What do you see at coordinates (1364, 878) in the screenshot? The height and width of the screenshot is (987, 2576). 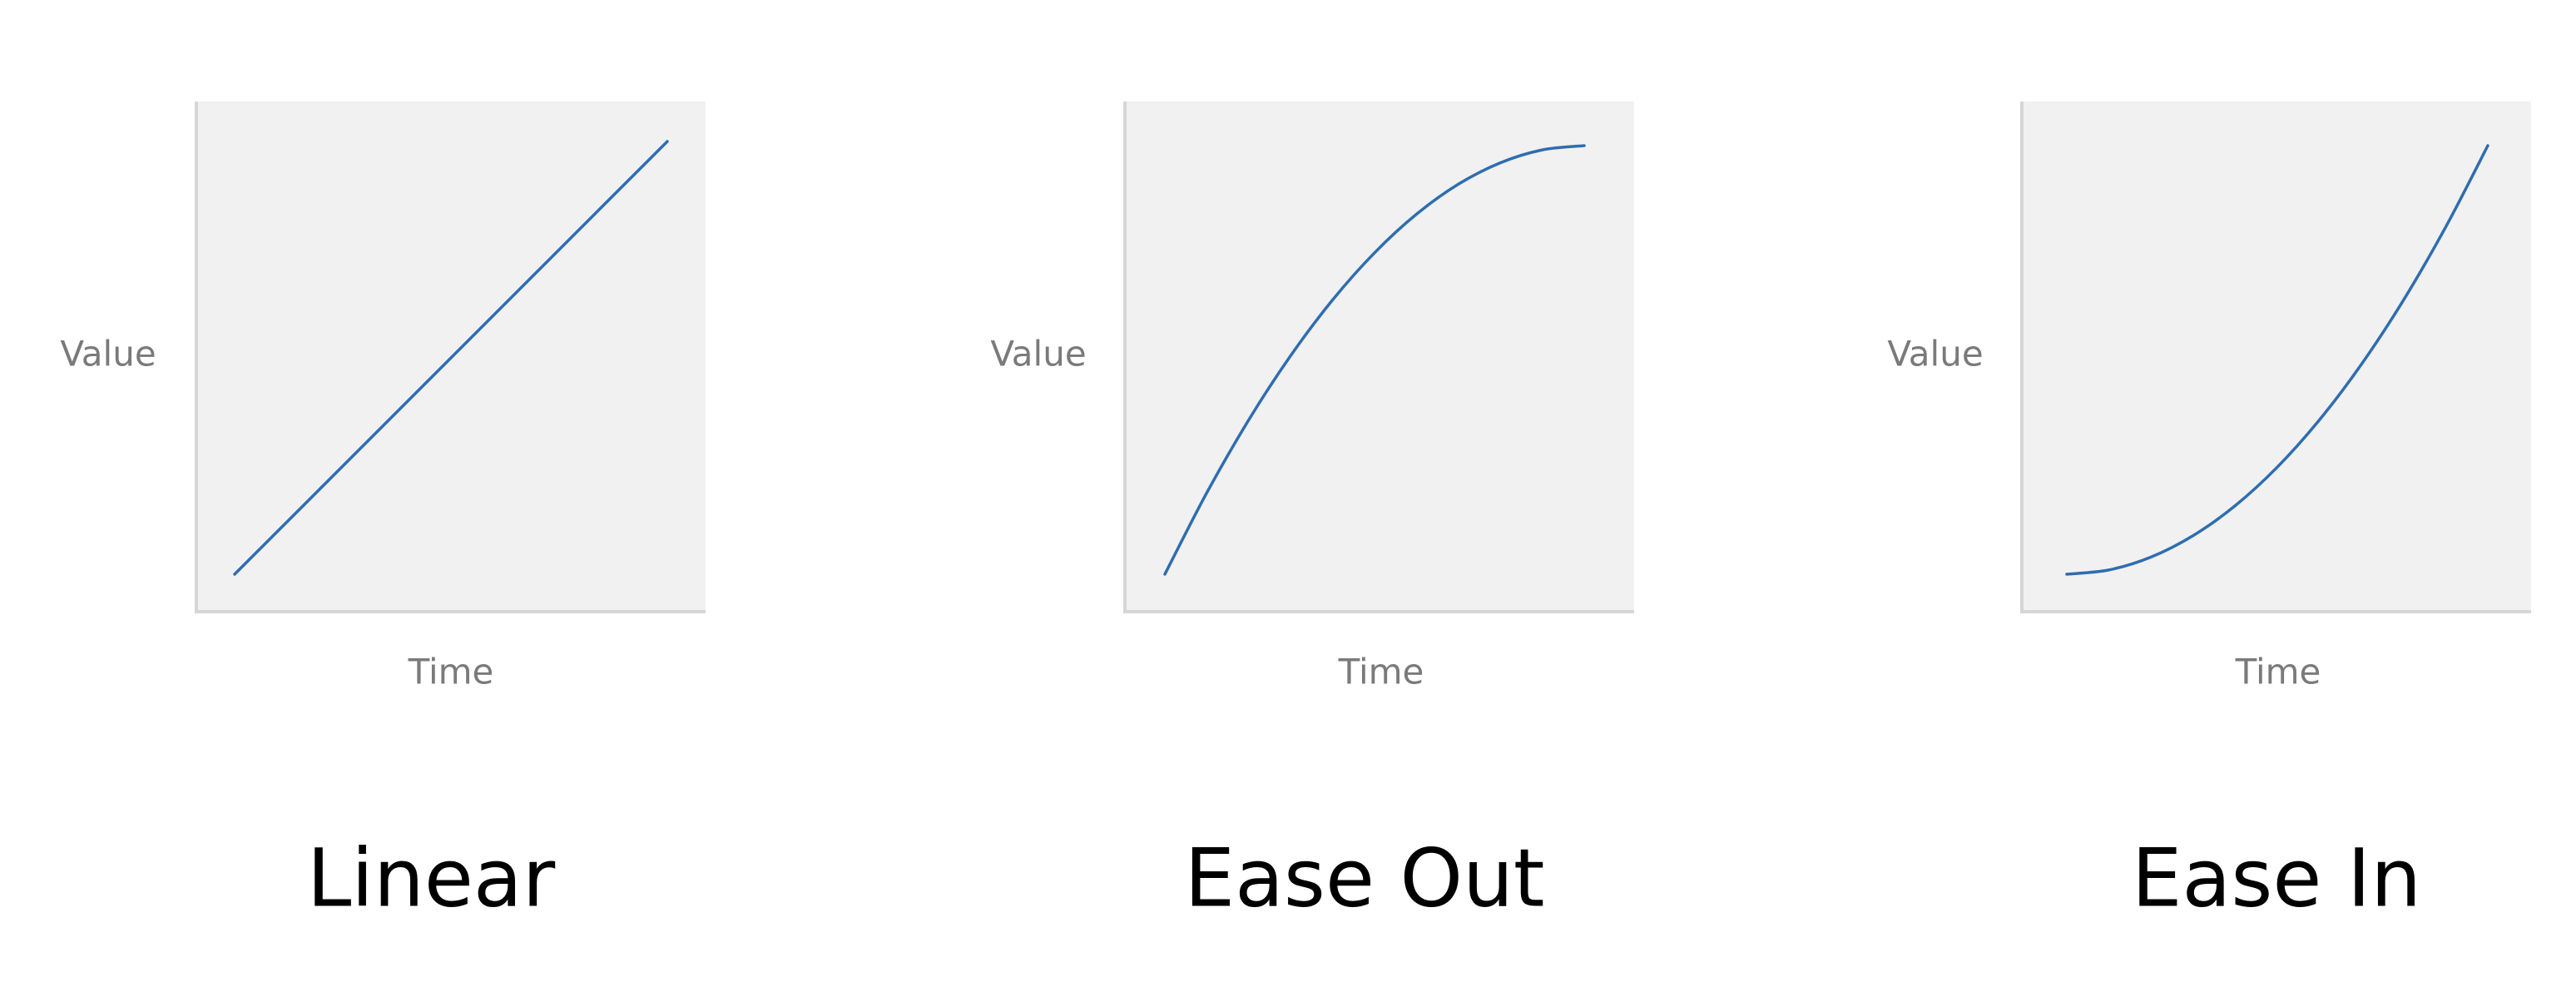 I see `chart-title: Ease Out` at bounding box center [1364, 878].